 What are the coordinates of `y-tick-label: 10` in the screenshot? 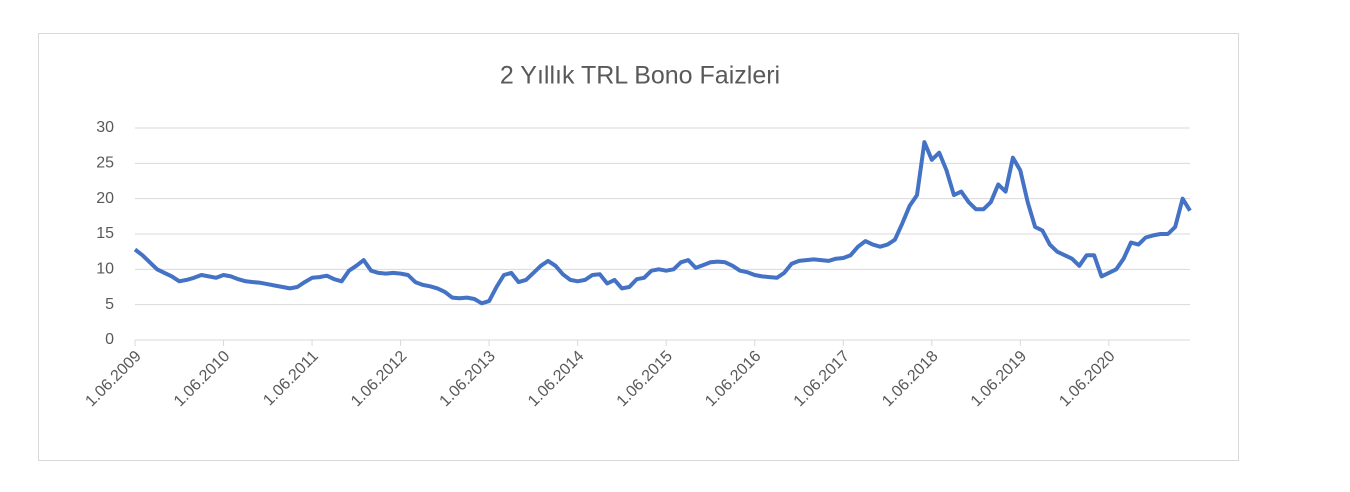 It's located at (105, 269).